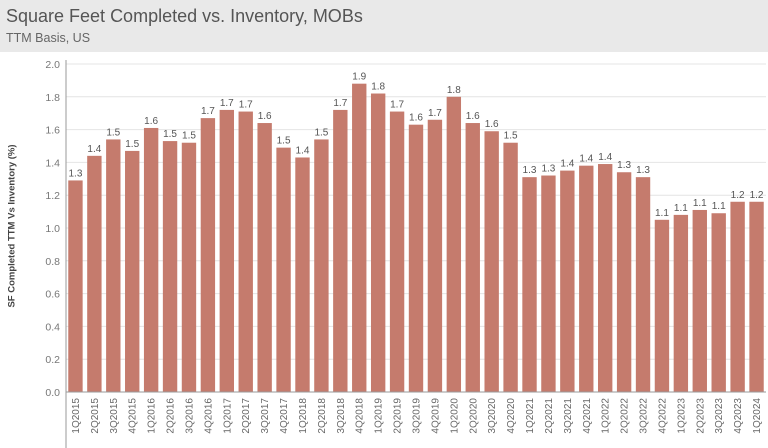  What do you see at coordinates (340, 251) in the screenshot?
I see `bar-3Q2018` at bounding box center [340, 251].